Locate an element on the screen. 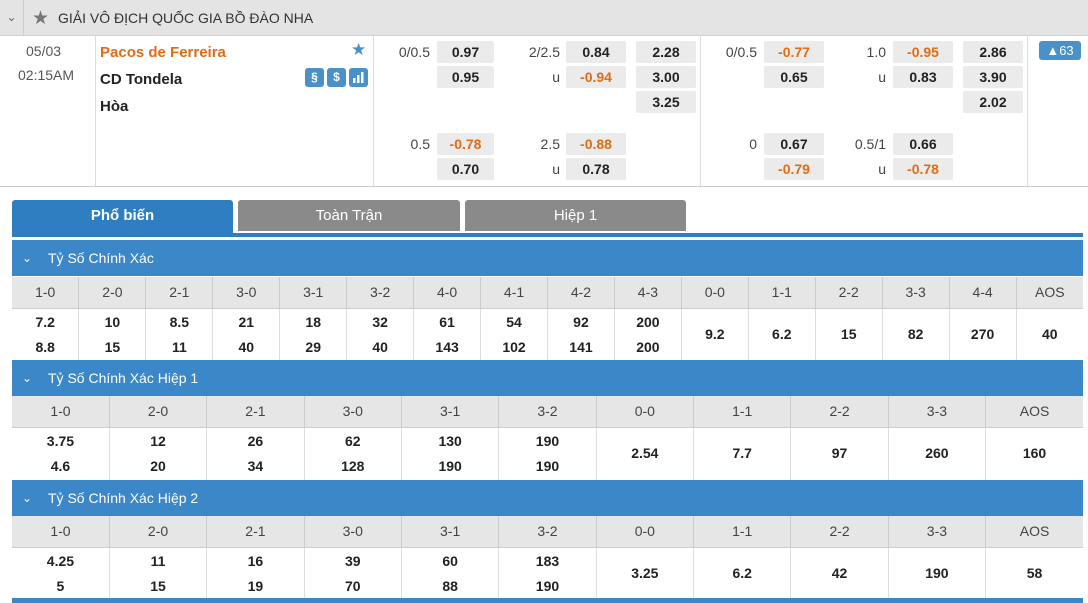  stats-icon: § is located at coordinates (314, 77).